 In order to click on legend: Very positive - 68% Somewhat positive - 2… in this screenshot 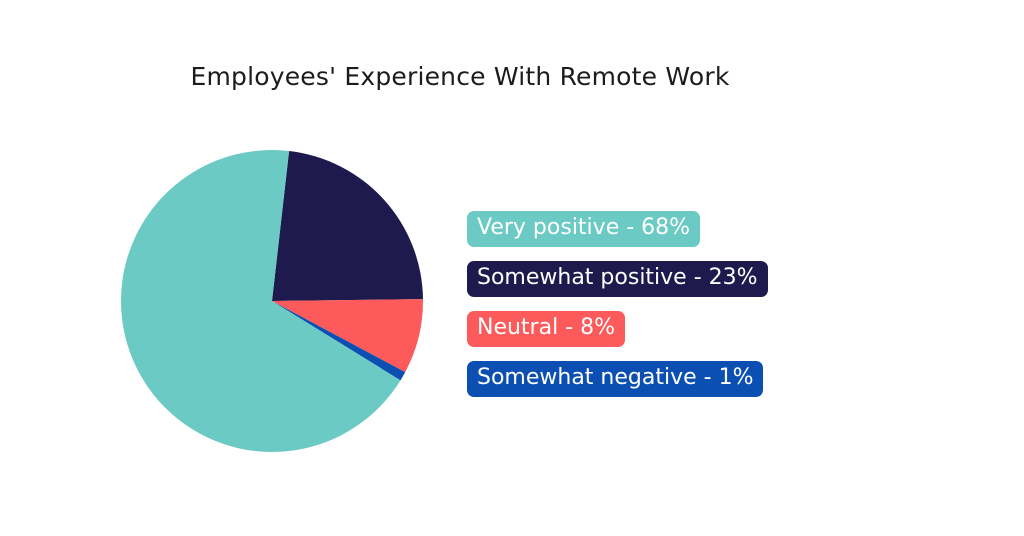, I will do `click(617, 311)`.